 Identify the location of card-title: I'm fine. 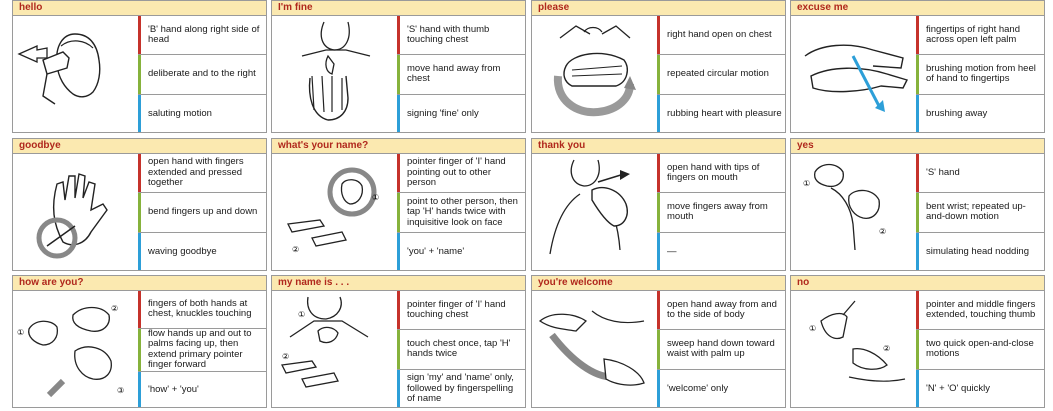
(398, 8).